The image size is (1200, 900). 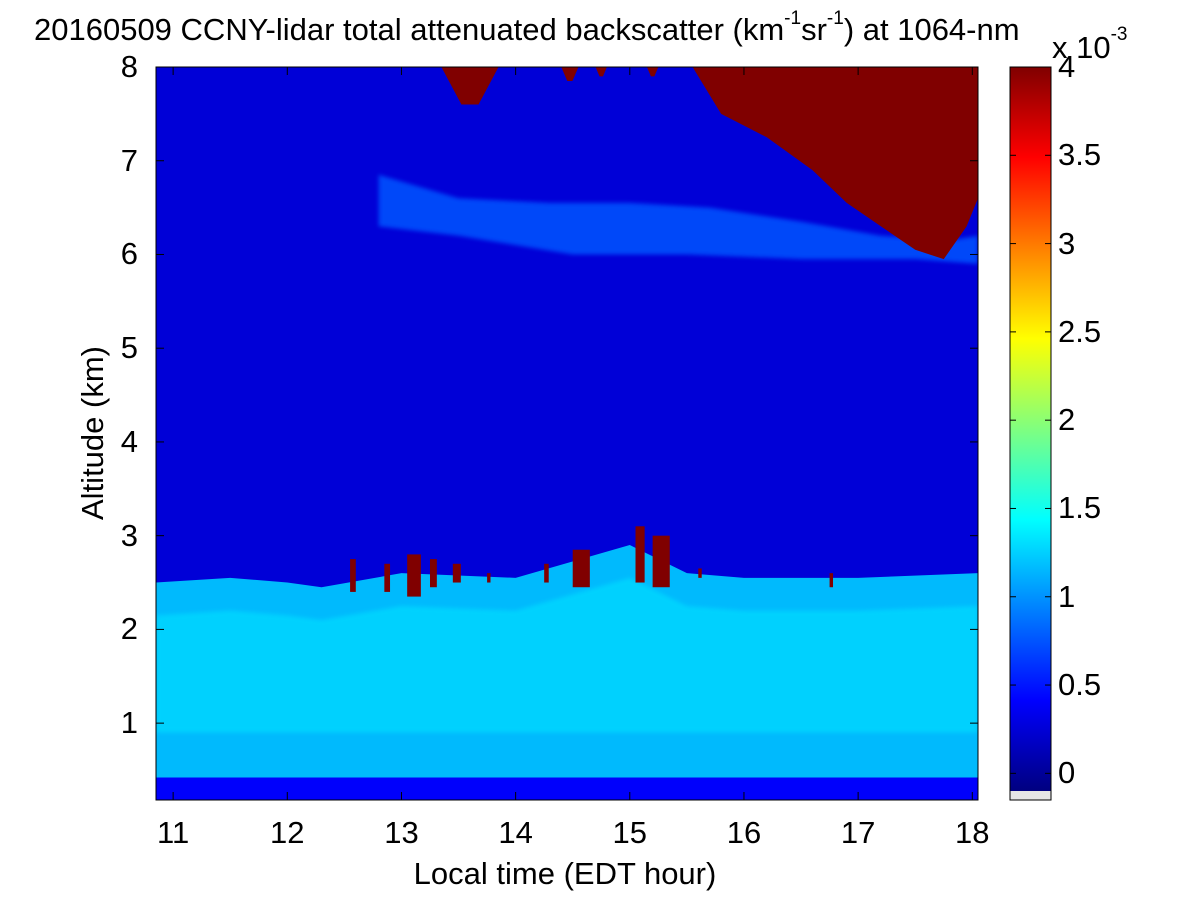 I want to click on x-tick-label-14: 14, so click(x=515, y=832).